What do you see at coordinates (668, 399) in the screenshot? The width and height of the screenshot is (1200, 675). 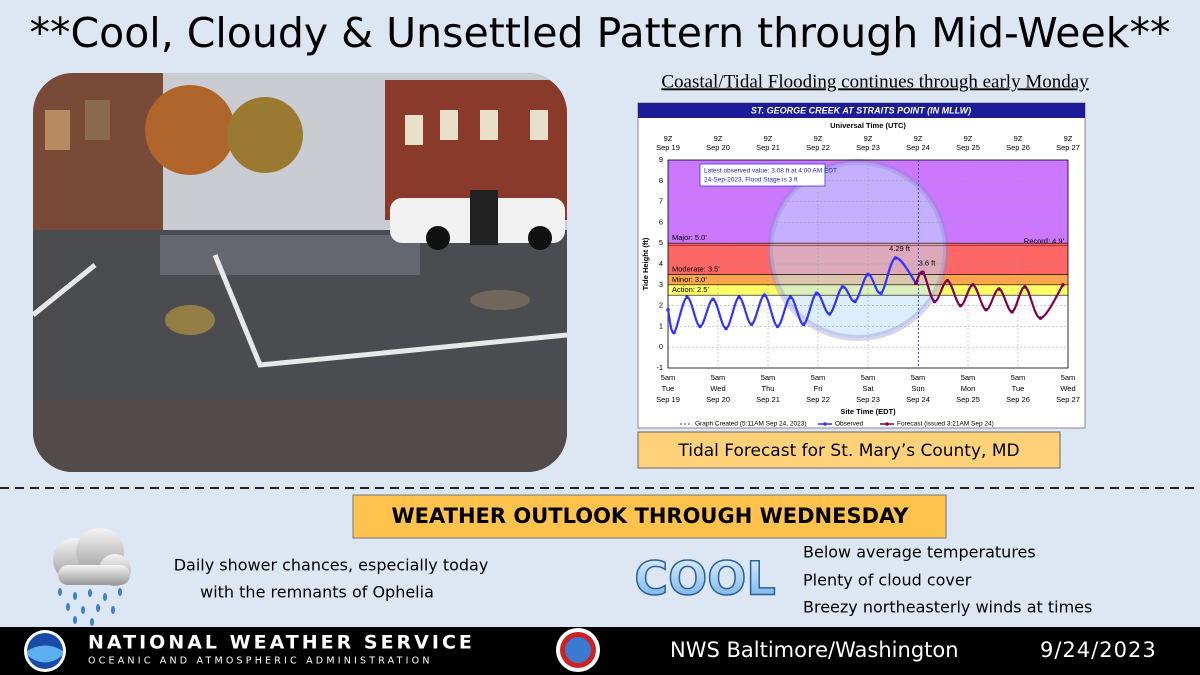 I see `x-tick-date: Sep 19` at bounding box center [668, 399].